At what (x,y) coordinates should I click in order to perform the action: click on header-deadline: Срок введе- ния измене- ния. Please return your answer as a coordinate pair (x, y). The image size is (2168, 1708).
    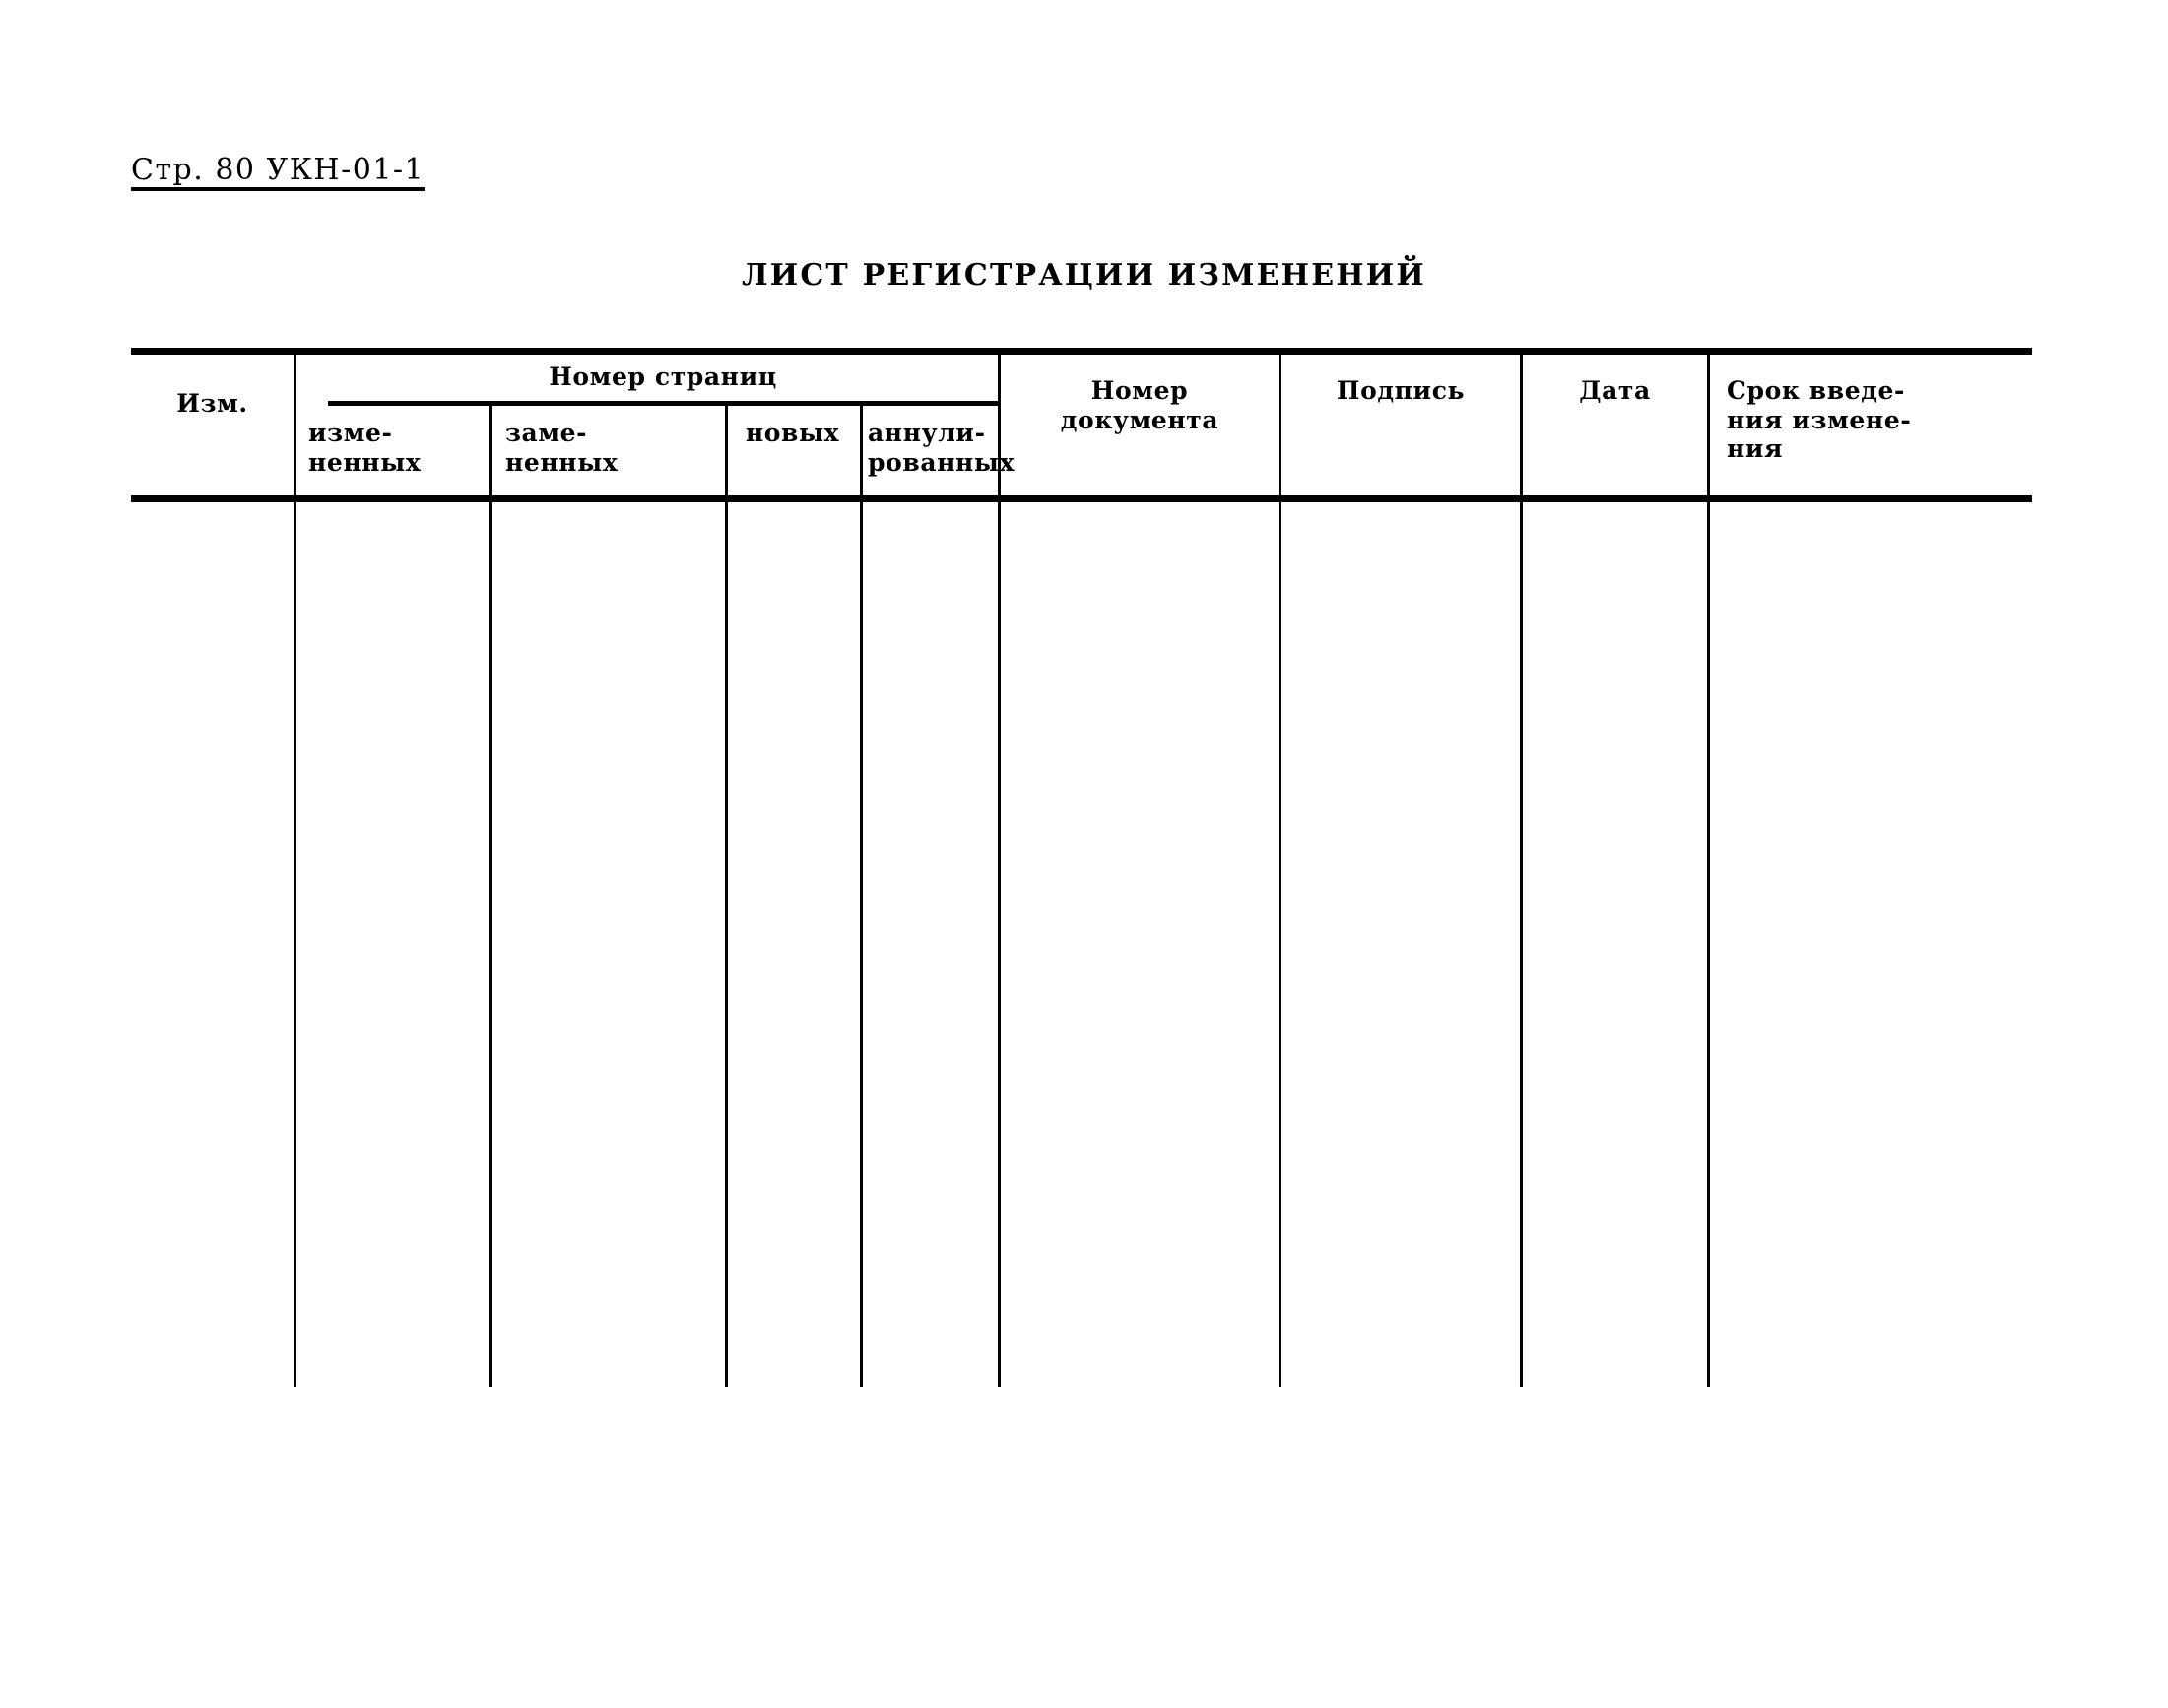
    Looking at the image, I should click on (1820, 419).